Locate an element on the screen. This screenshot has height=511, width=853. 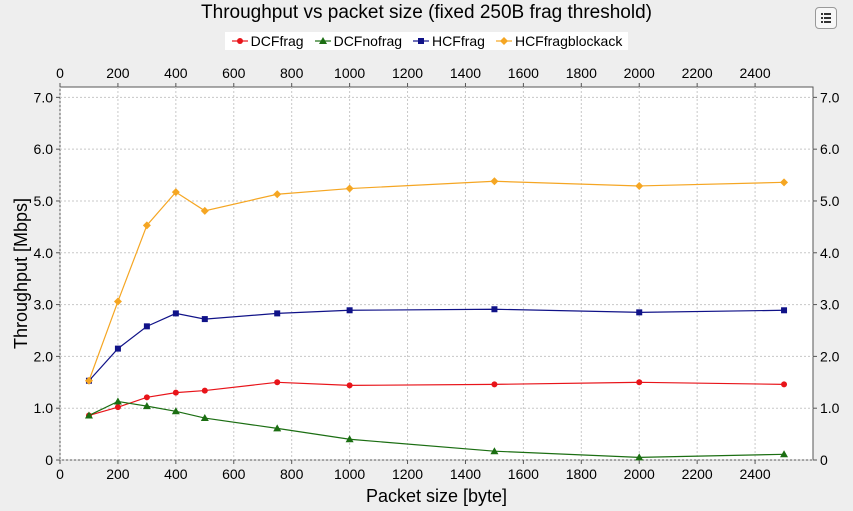
x-tick-label: 0 is located at coordinates (60, 474).